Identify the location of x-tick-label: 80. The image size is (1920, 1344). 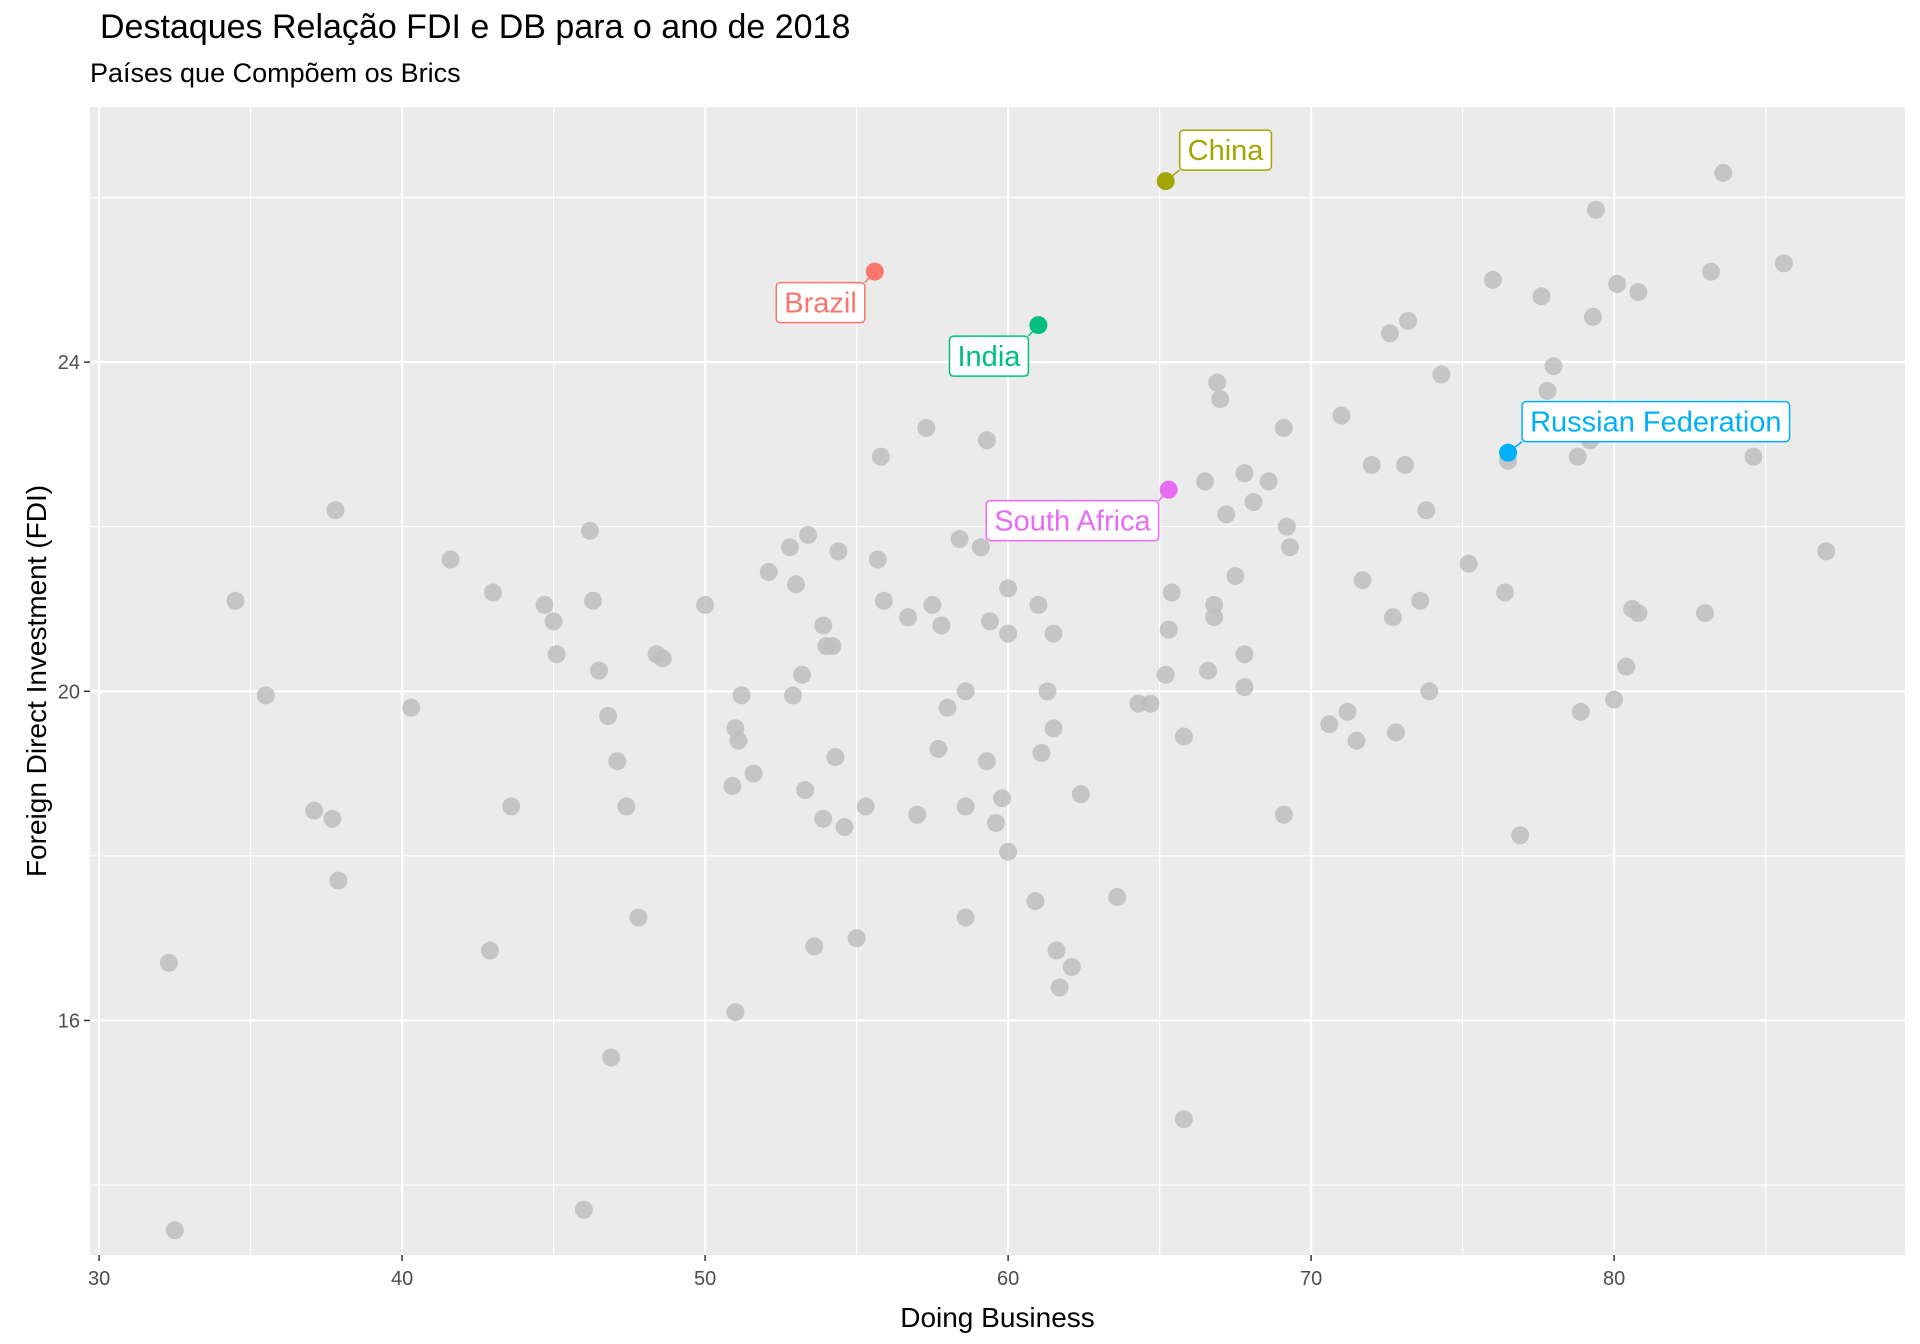
(1614, 1279).